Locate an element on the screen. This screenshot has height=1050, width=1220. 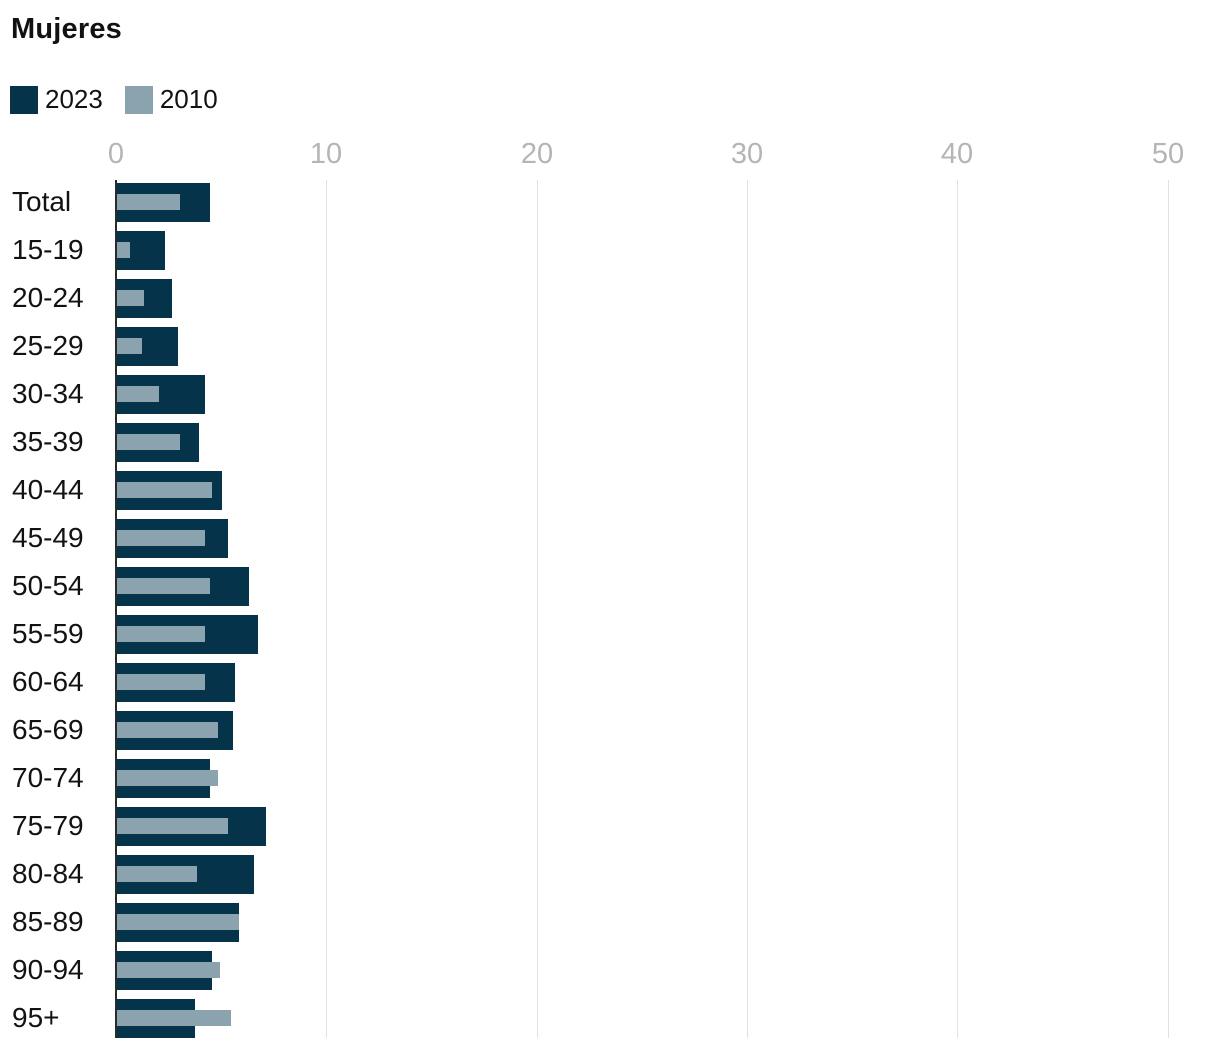
row-label-95+: 95+ is located at coordinates (36, 1018).